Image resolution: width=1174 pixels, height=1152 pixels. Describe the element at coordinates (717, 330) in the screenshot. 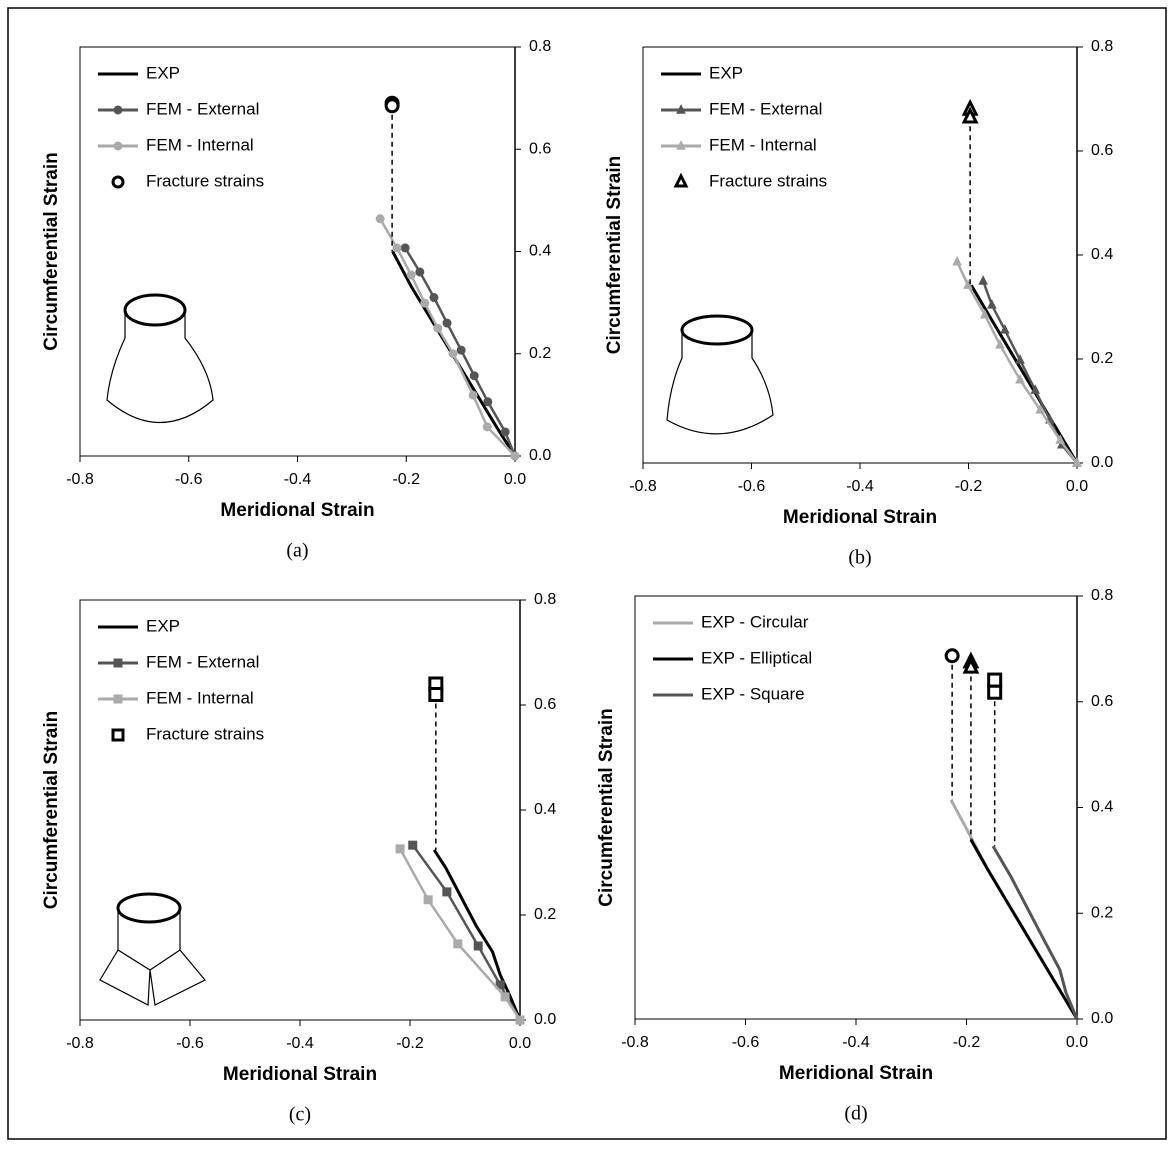

I see `specimen-b-top` at that location.